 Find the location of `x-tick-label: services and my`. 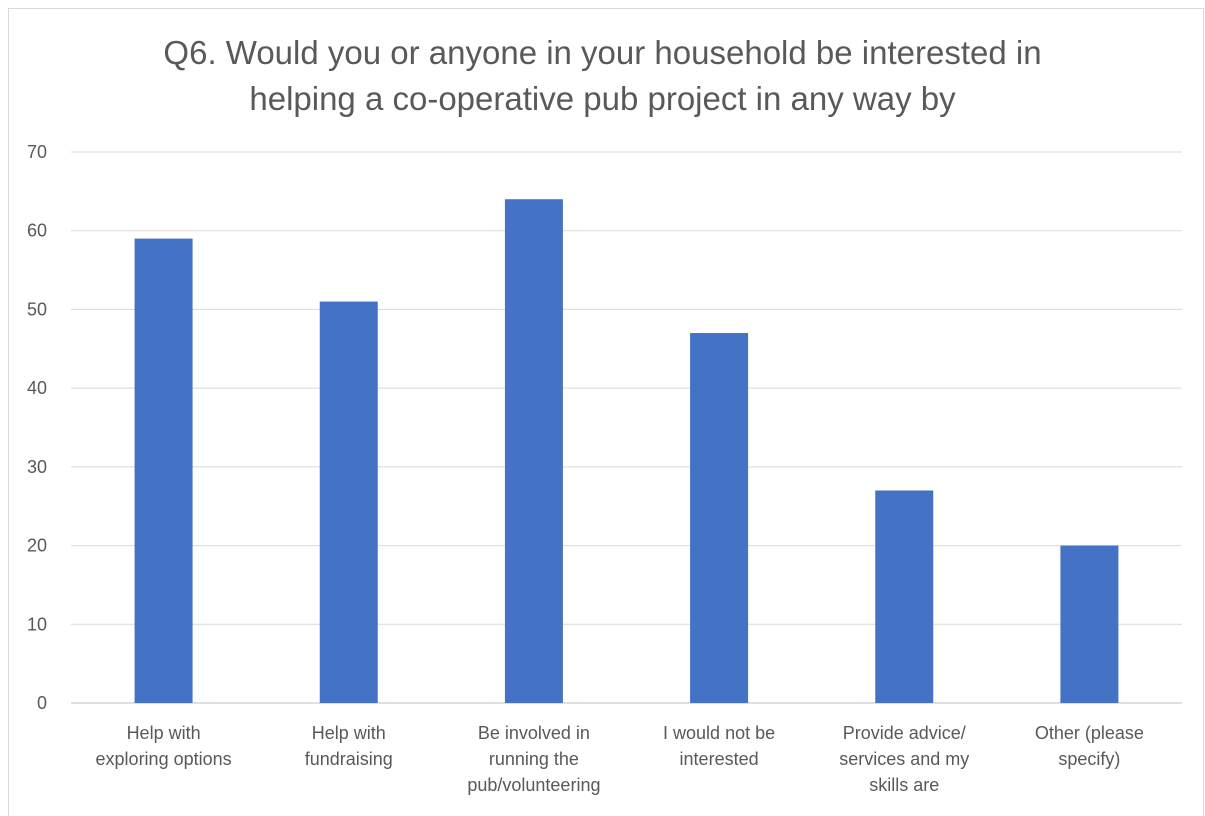

x-tick-label: services and my is located at coordinates (904, 759).